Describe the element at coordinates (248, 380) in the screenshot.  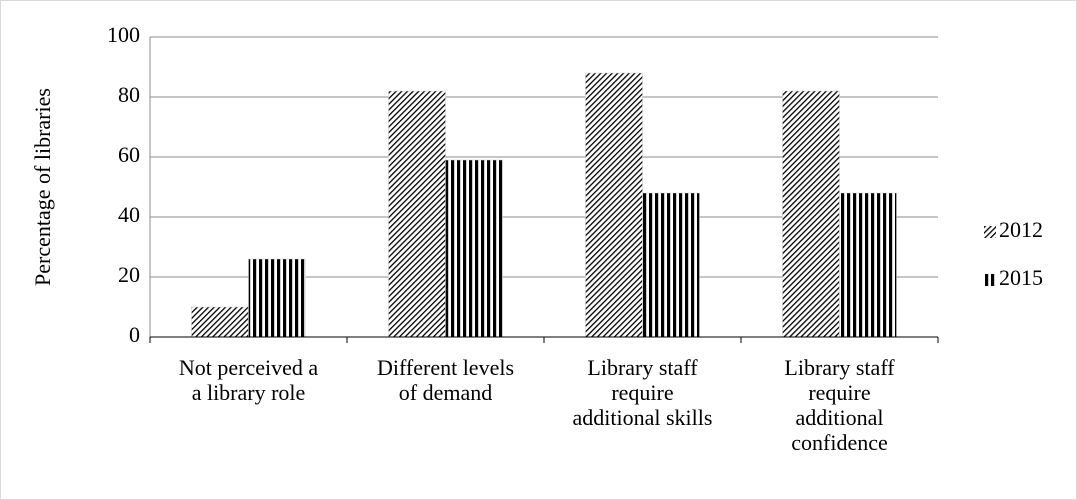
I see `x-tick-label: Not perceived a a library role` at that location.